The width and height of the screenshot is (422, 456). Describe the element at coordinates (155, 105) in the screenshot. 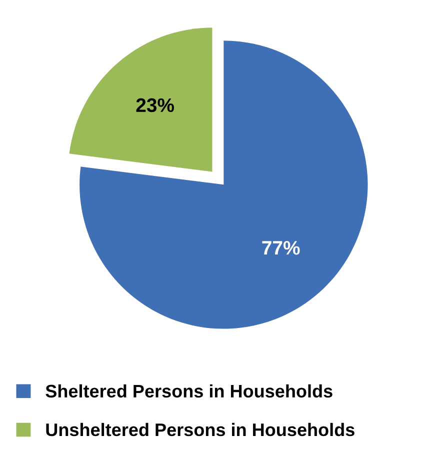

I see `data-label: 23%` at that location.